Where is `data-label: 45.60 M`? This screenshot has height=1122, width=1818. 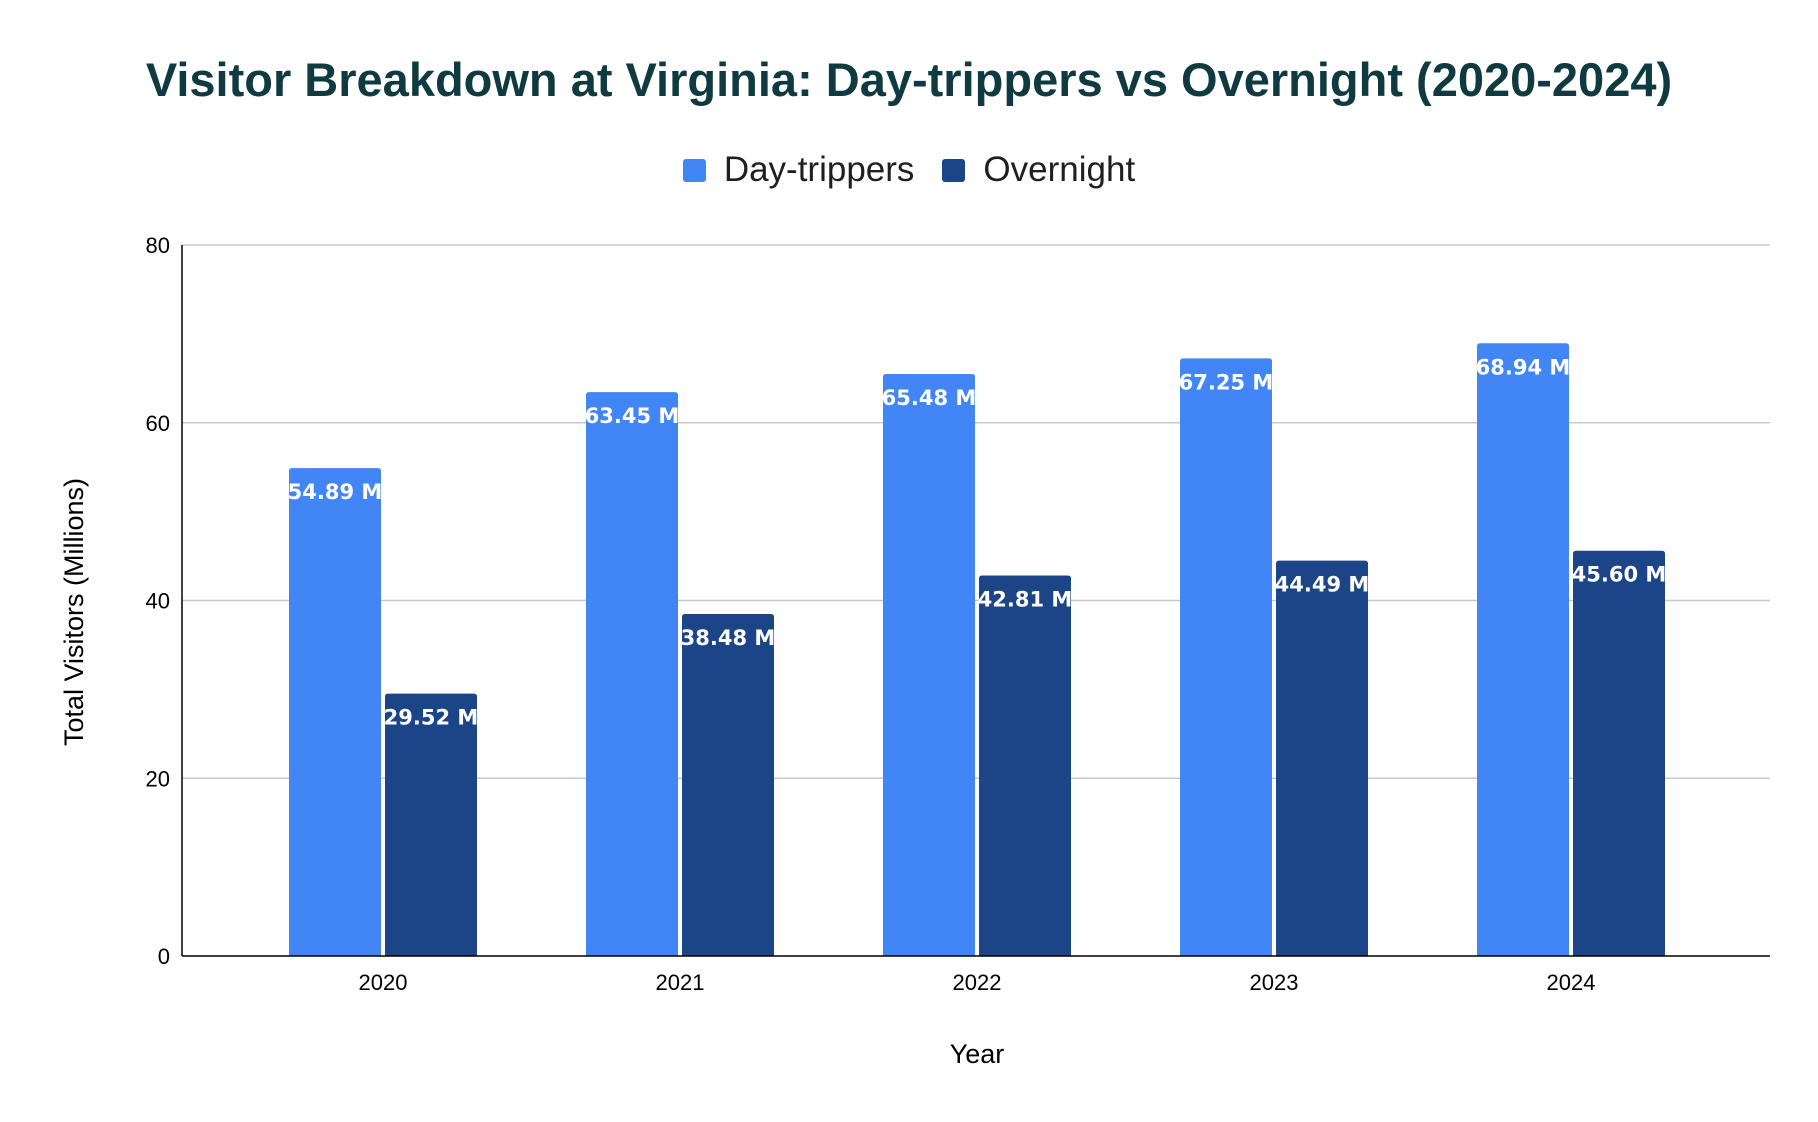 data-label: 45.60 M is located at coordinates (1619, 575).